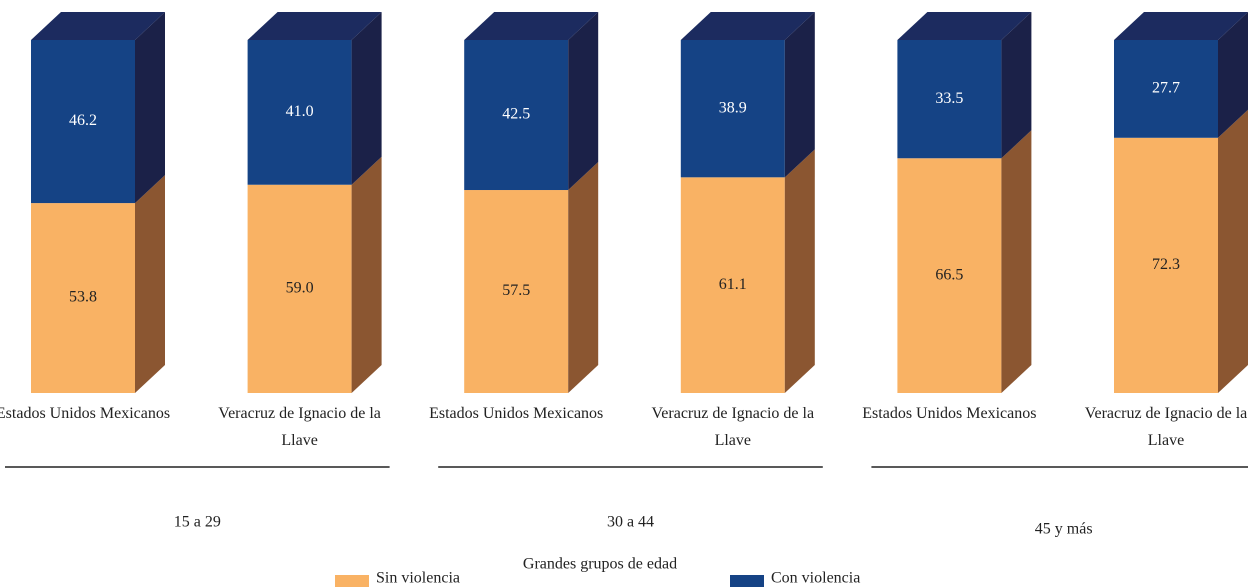 The height and width of the screenshot is (587, 1248). I want to click on data-label: 72.3, so click(1166, 264).